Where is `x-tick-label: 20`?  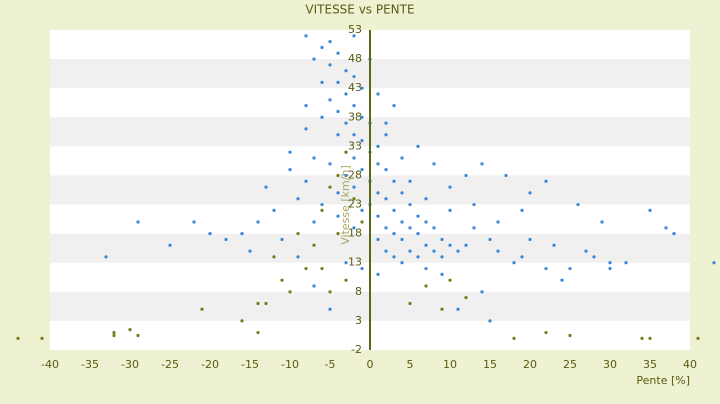 x-tick-label: 20 is located at coordinates (530, 364).